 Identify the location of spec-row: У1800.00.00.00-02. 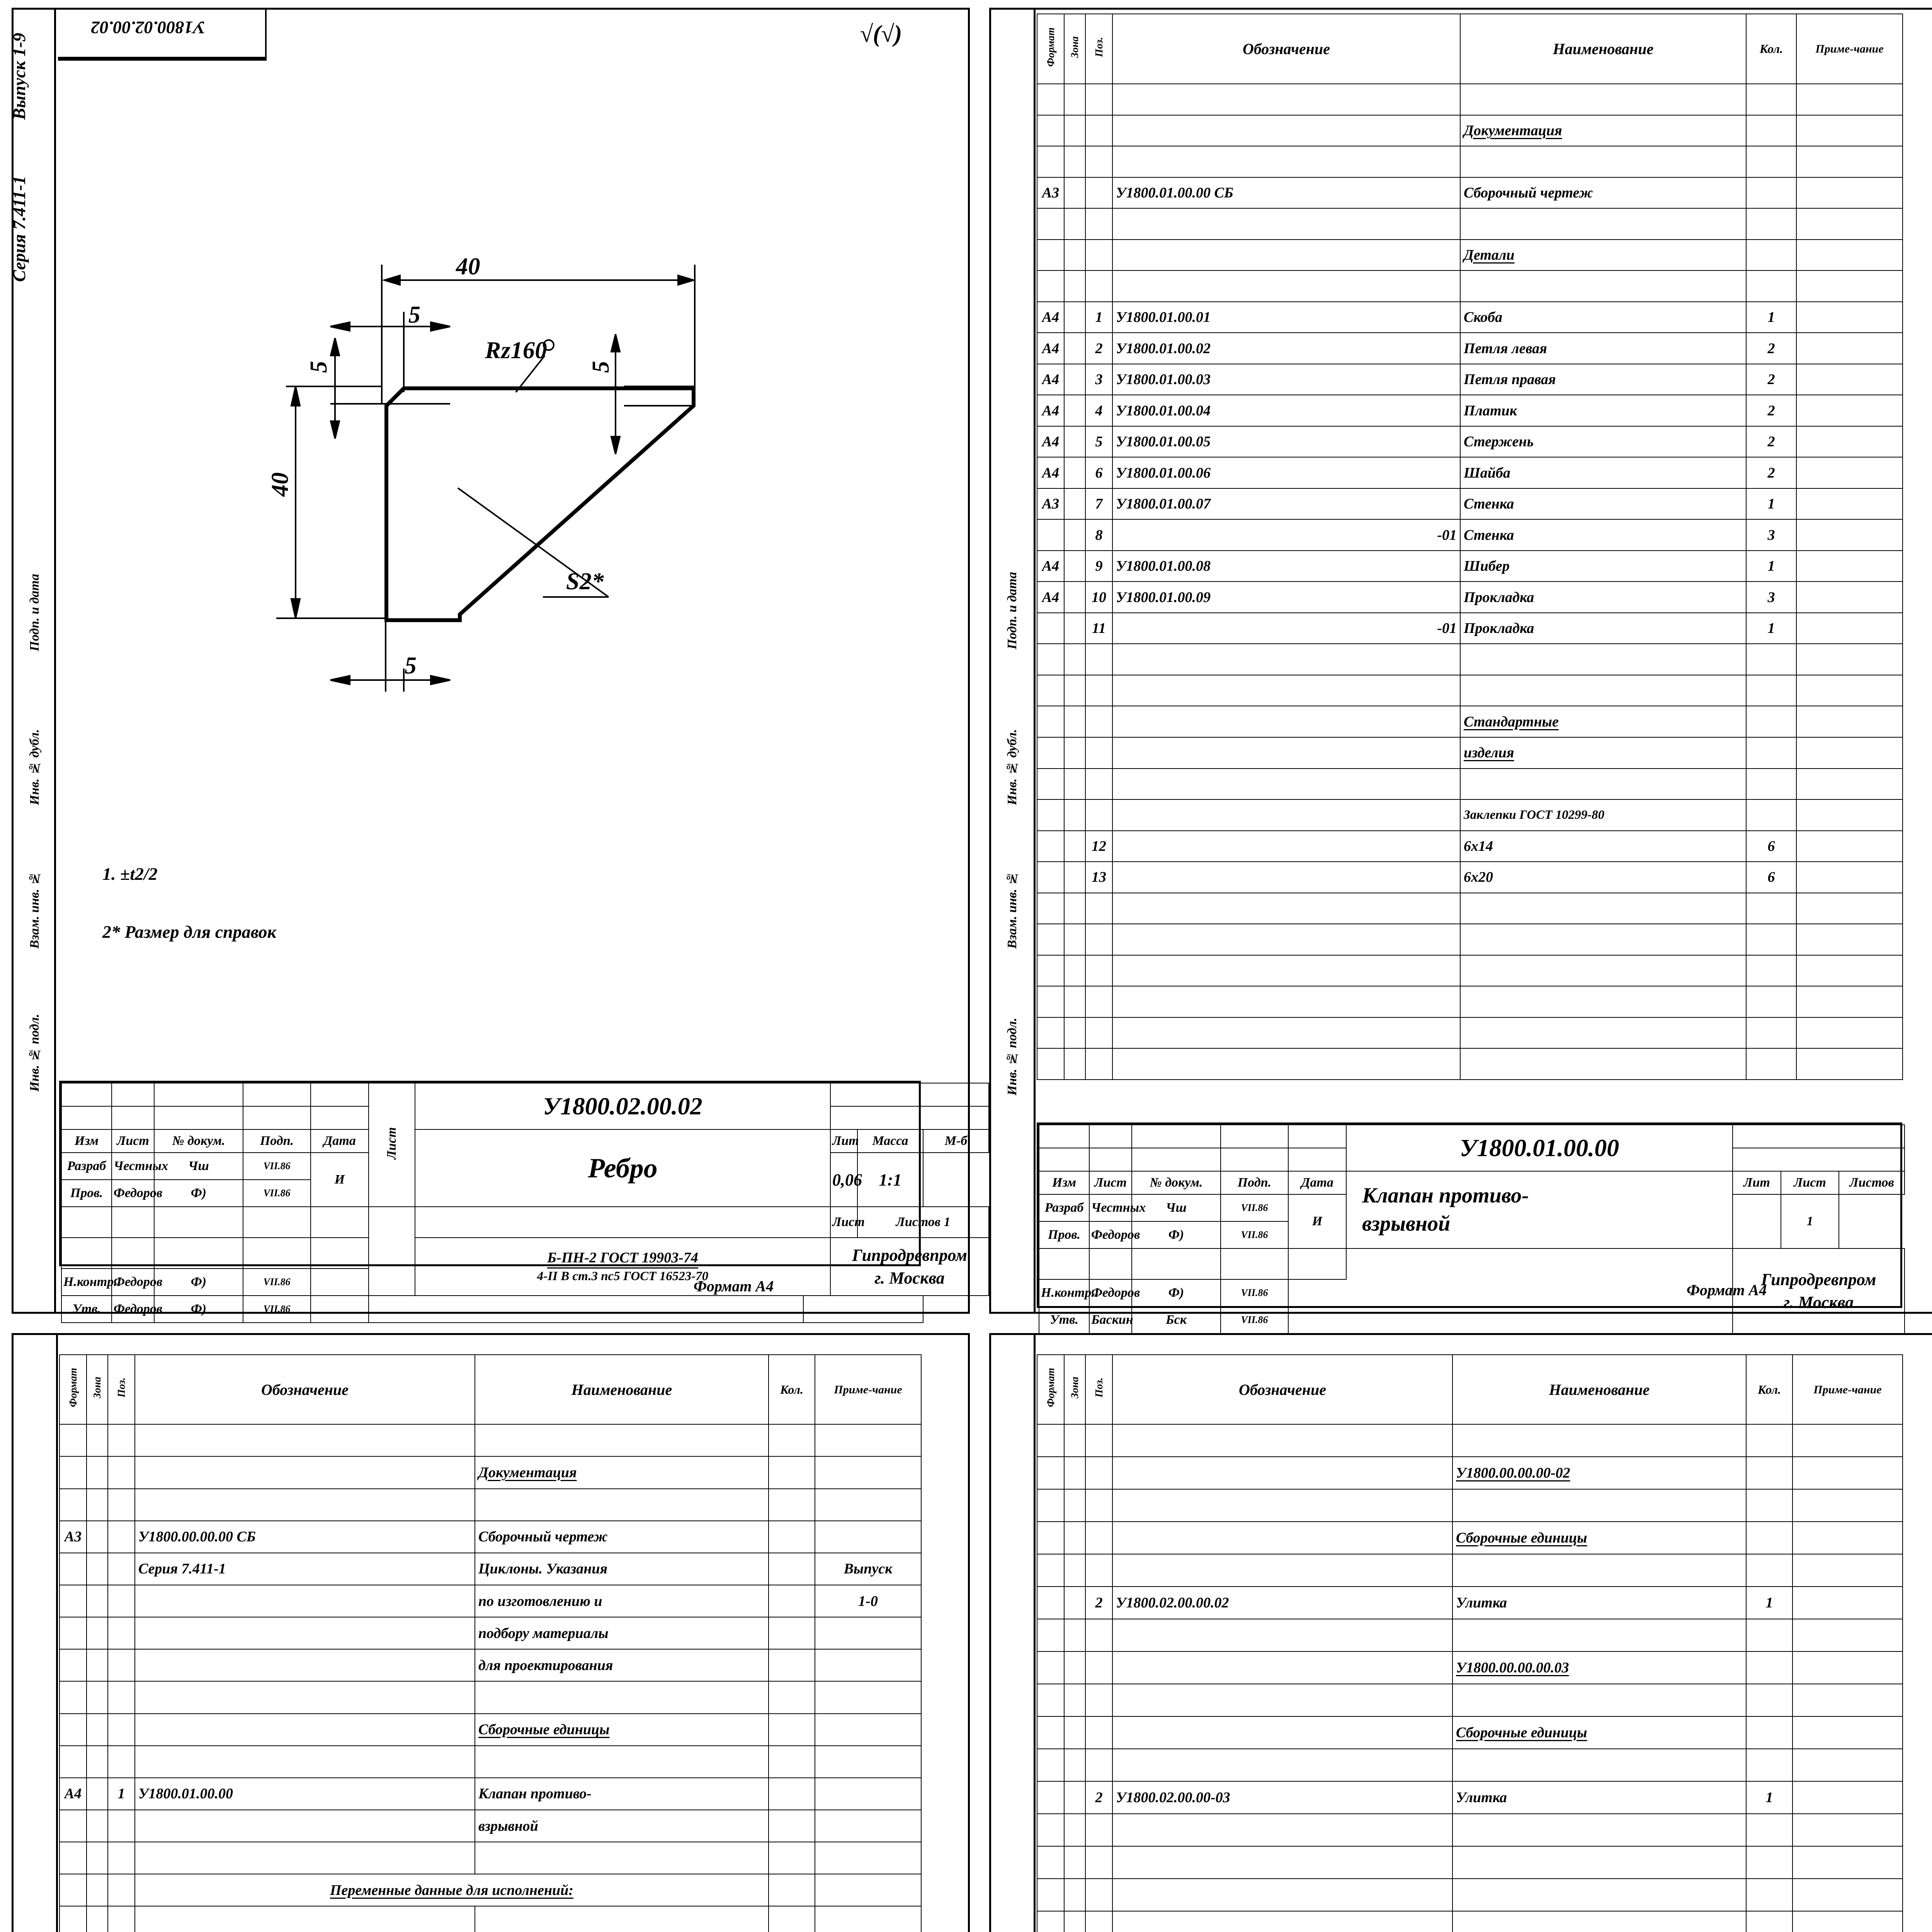
(1470, 1473).